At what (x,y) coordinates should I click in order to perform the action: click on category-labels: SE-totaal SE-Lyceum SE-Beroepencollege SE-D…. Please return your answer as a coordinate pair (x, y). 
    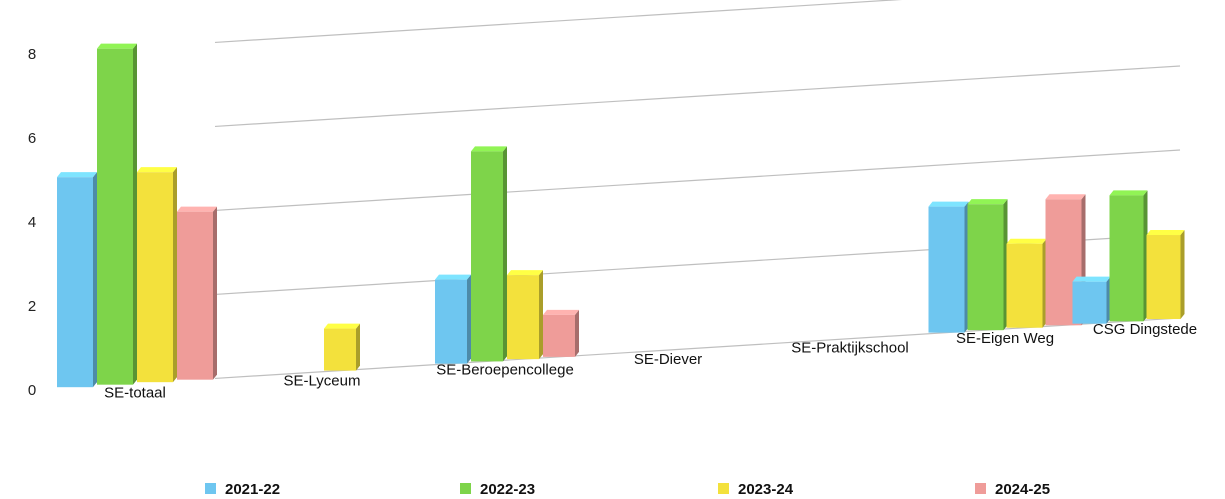
    Looking at the image, I should click on (650, 361).